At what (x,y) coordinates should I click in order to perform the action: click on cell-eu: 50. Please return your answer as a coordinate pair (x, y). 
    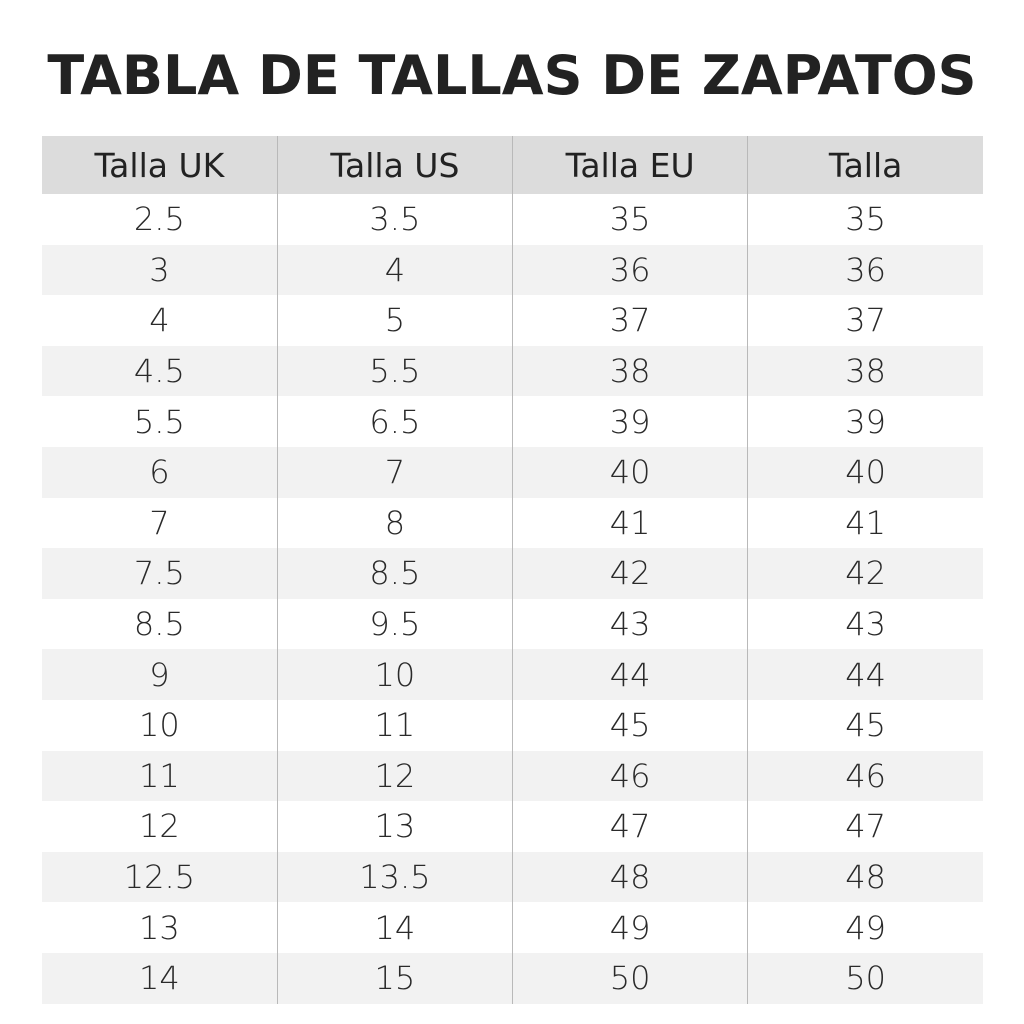
    Looking at the image, I should click on (629, 978).